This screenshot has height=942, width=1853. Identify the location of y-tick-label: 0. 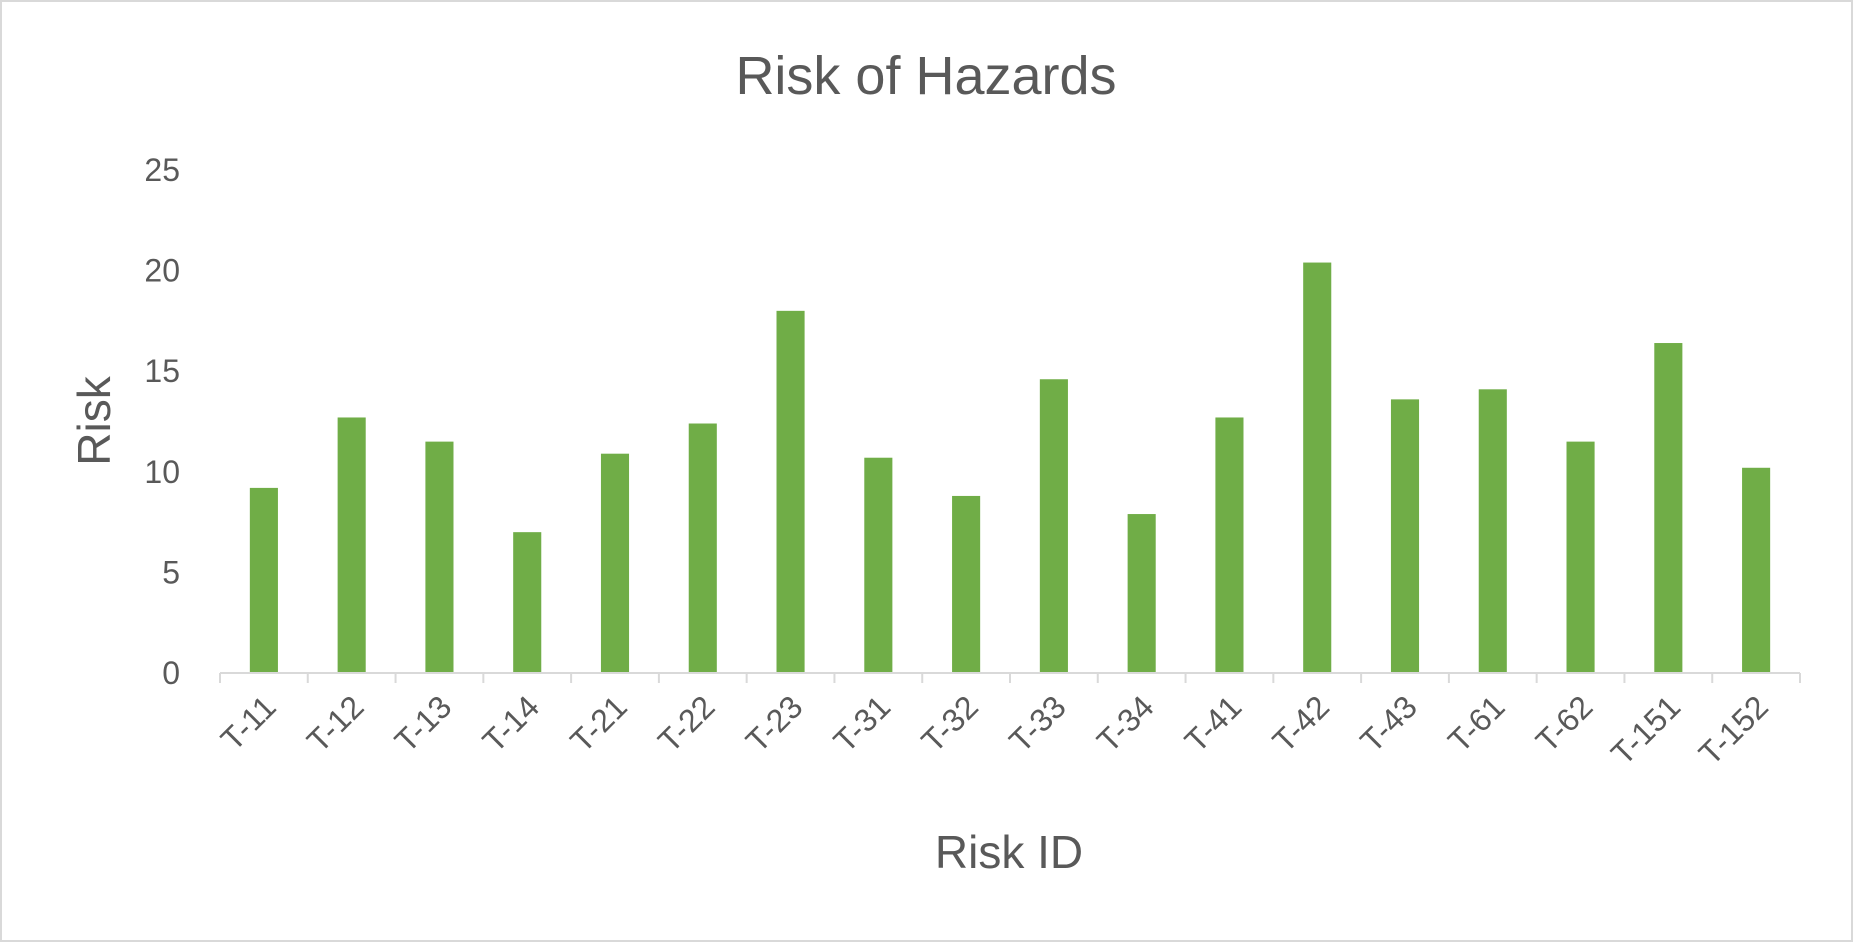
(171, 673).